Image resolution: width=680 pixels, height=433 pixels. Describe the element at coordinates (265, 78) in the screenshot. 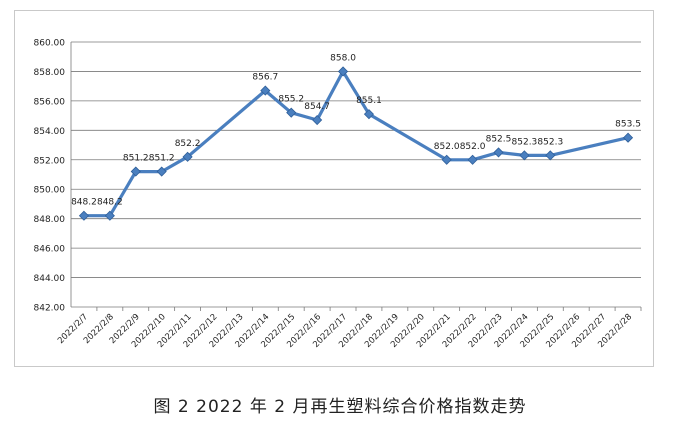

I see `data-label: 856.7` at that location.